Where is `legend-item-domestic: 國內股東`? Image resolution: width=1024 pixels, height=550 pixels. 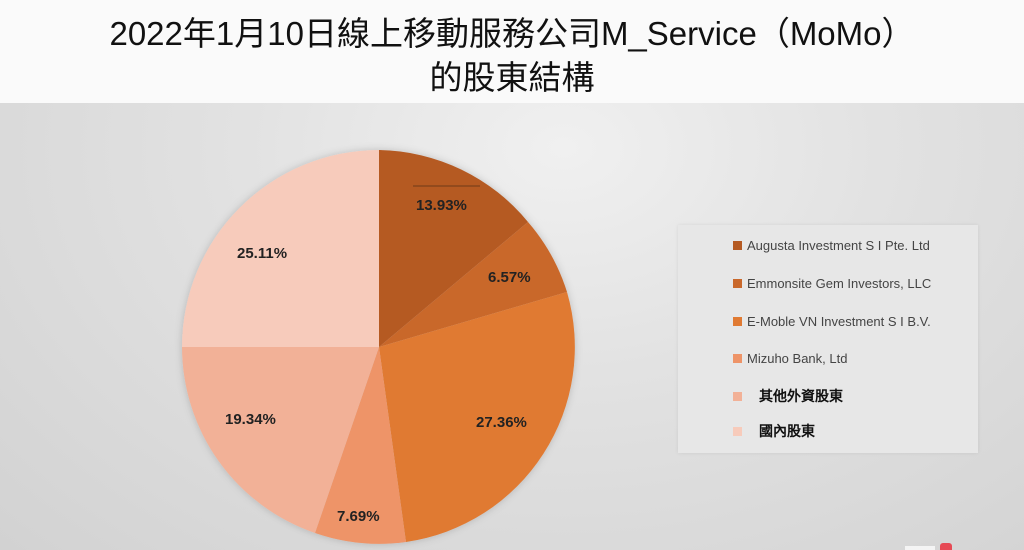 legend-item-domestic: 國內股東 is located at coordinates (774, 431).